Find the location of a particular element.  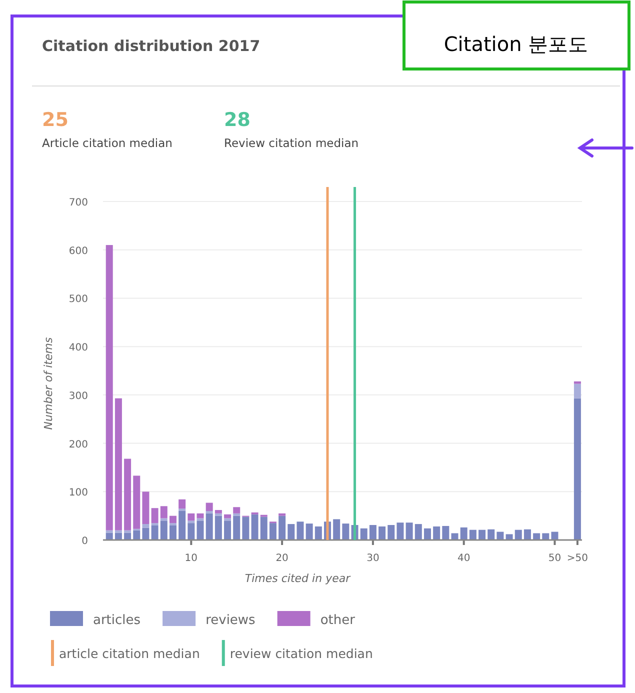

text: Citation 분포도 is located at coordinates (516, 44).